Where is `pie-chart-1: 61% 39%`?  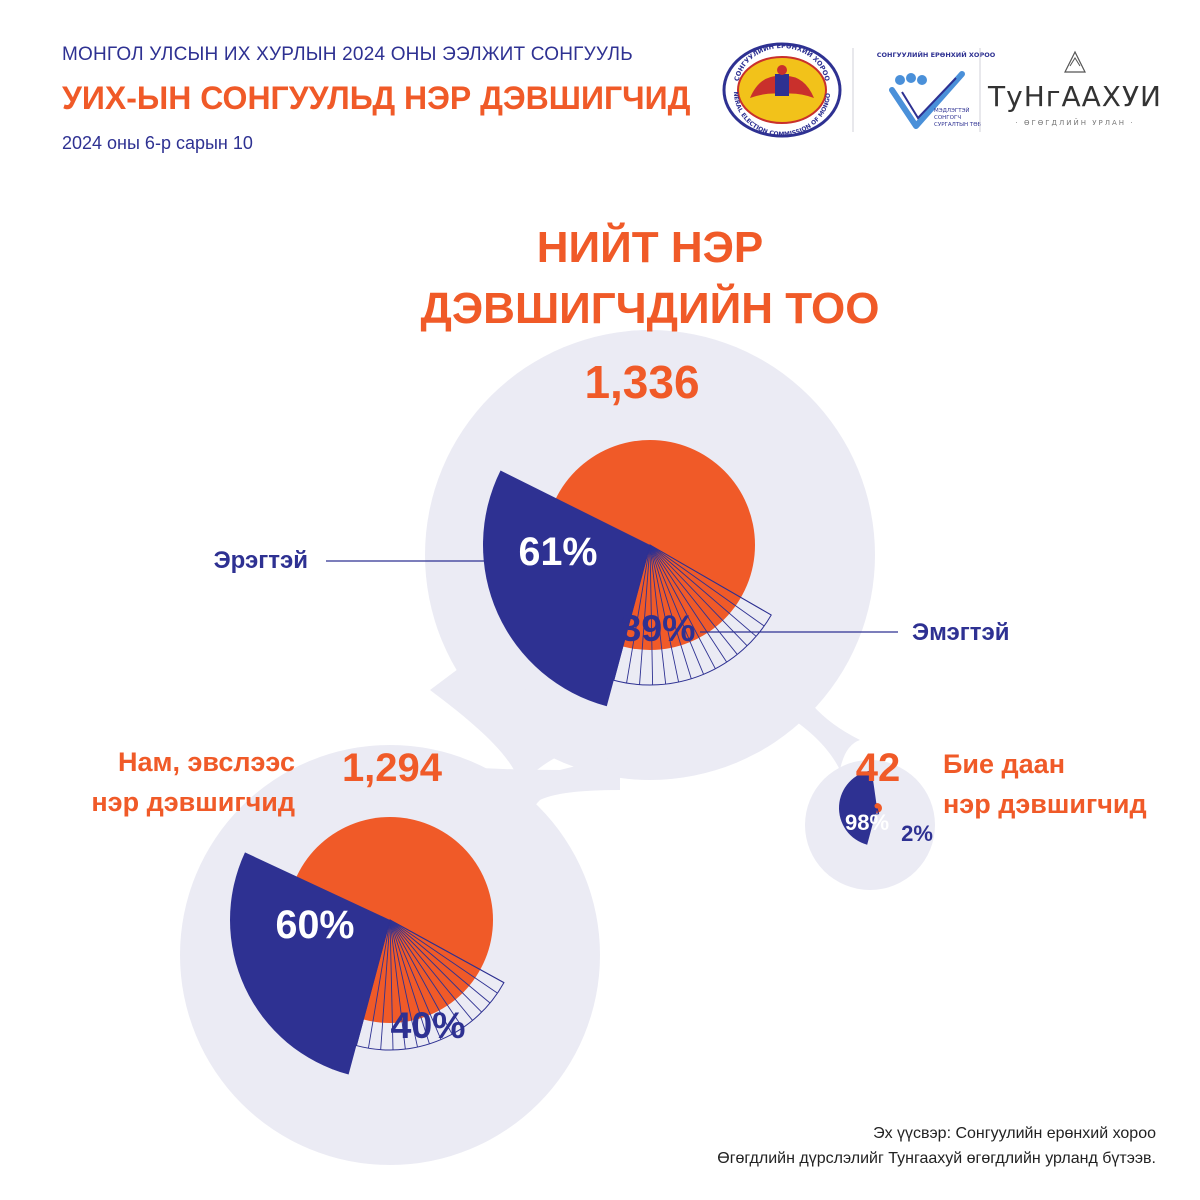 pie-chart-1: 61% 39% is located at coordinates (627, 573).